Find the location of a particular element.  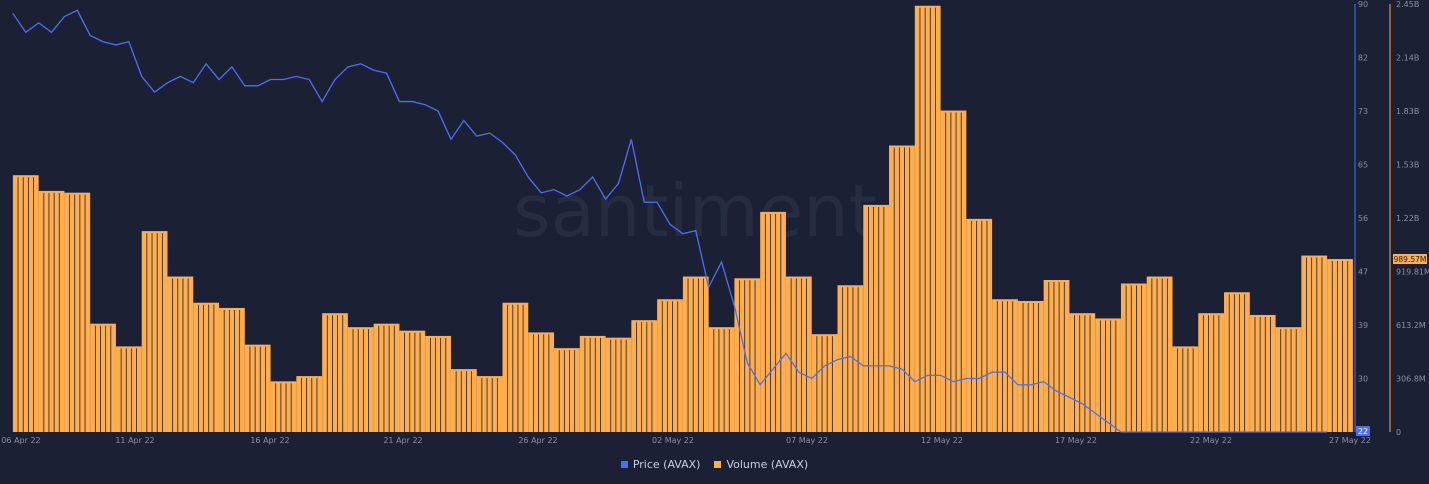

price-tick-label: 90 is located at coordinates (1363, 4).